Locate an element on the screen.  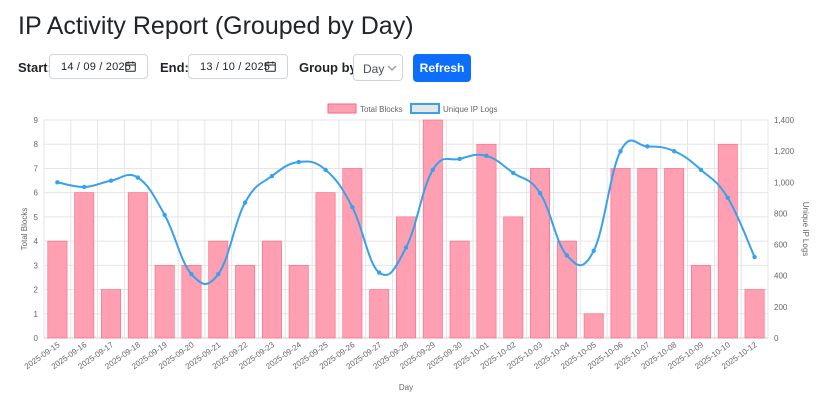
y-tick-label: 0 is located at coordinates (36, 338).